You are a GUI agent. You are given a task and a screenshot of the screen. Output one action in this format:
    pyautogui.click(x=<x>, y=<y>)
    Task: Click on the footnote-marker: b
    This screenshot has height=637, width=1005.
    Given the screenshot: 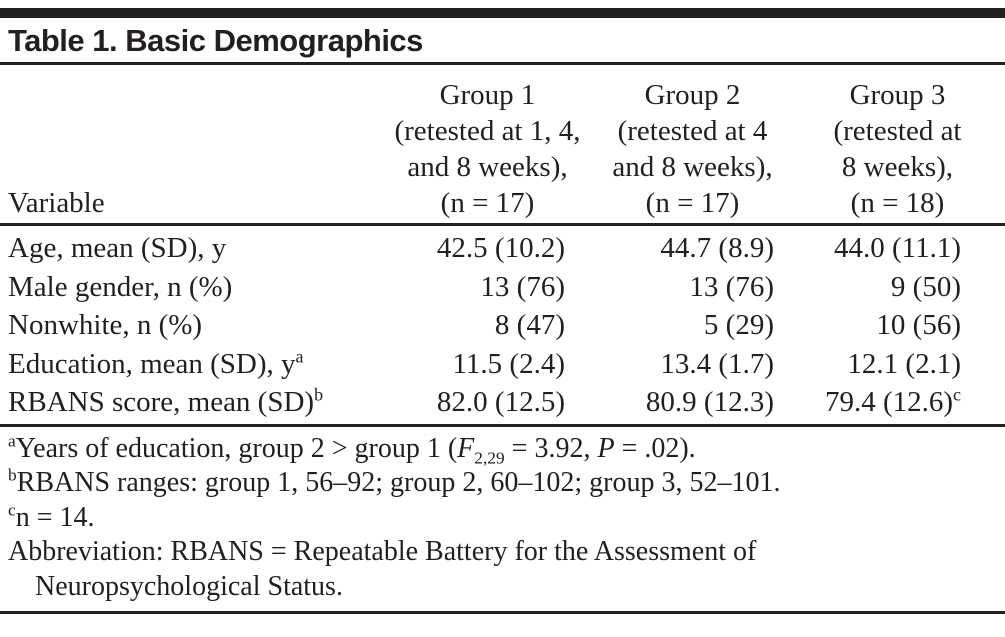 What is the action you would take?
    pyautogui.click(x=319, y=394)
    